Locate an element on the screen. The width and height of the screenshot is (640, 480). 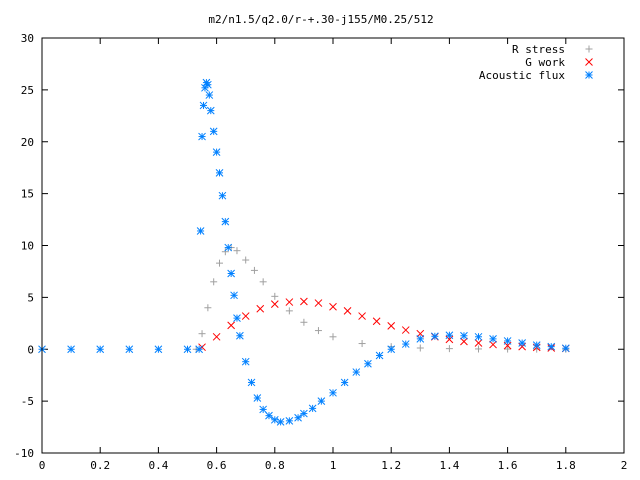
y-tick-label: -5 is located at coordinates (27, 401).